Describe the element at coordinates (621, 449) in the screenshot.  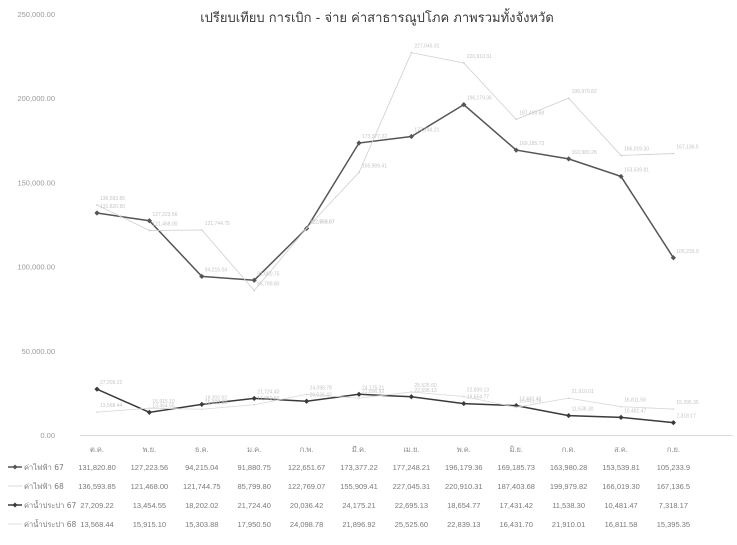
I see `x-tick-label: ส.ค.` at that location.